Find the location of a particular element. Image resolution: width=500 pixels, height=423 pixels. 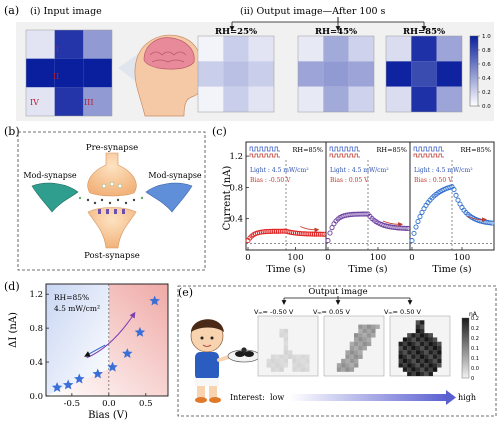

colorbar-e-ticks: 0.2 0.2 0.2 0.1 0.1 0.0 0 is located at coordinates (475, 349).